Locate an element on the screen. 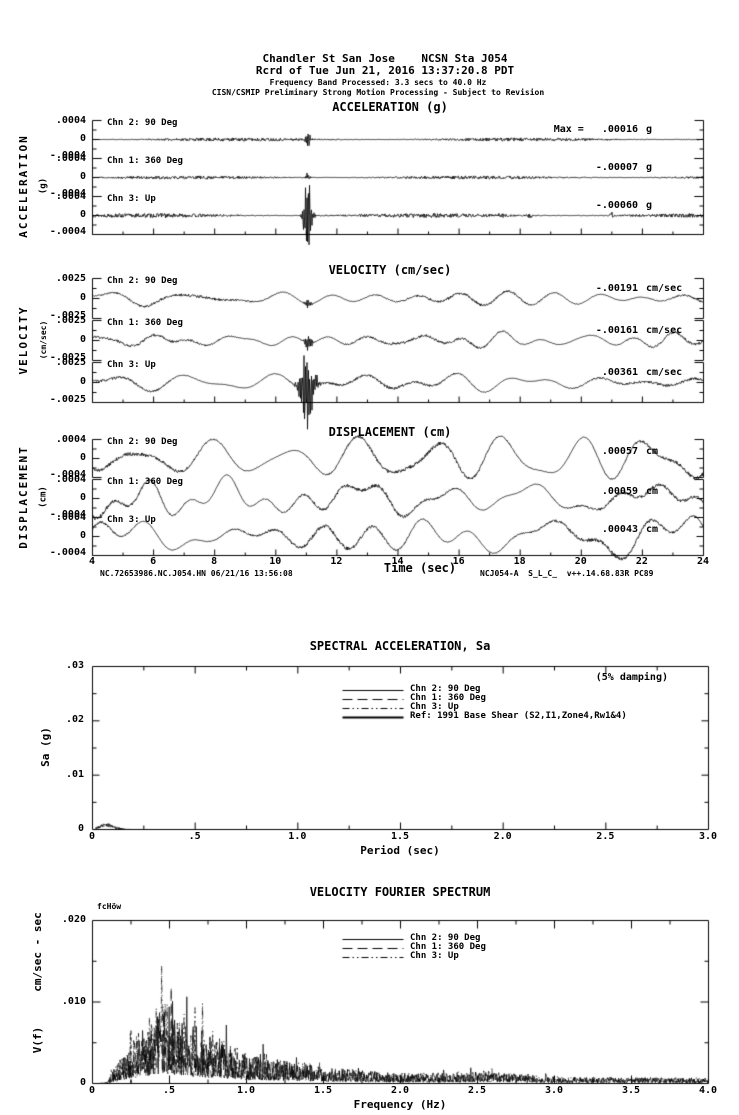 Image resolution: width=739 pixels, height=1115 pixels. xtick-label: 18 is located at coordinates (519, 561).